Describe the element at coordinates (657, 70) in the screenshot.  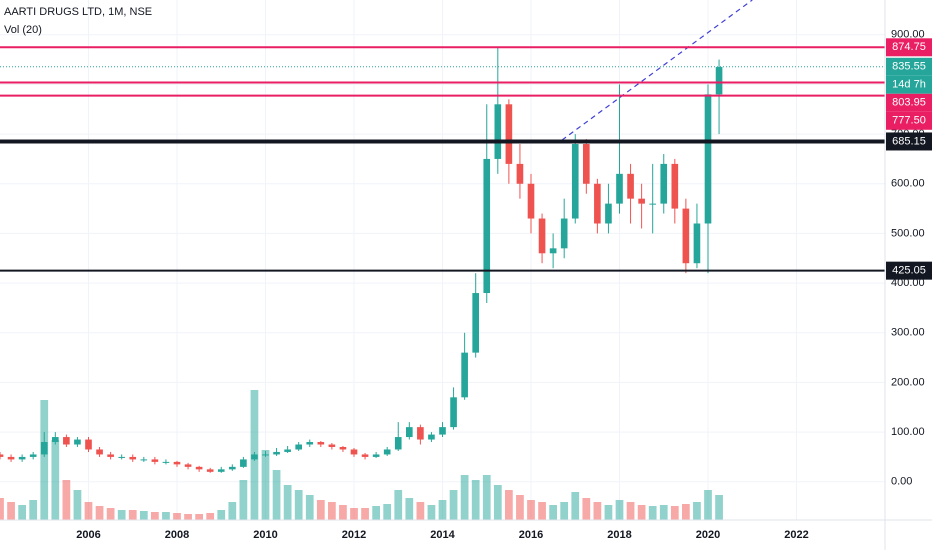
I see `trendline` at that location.